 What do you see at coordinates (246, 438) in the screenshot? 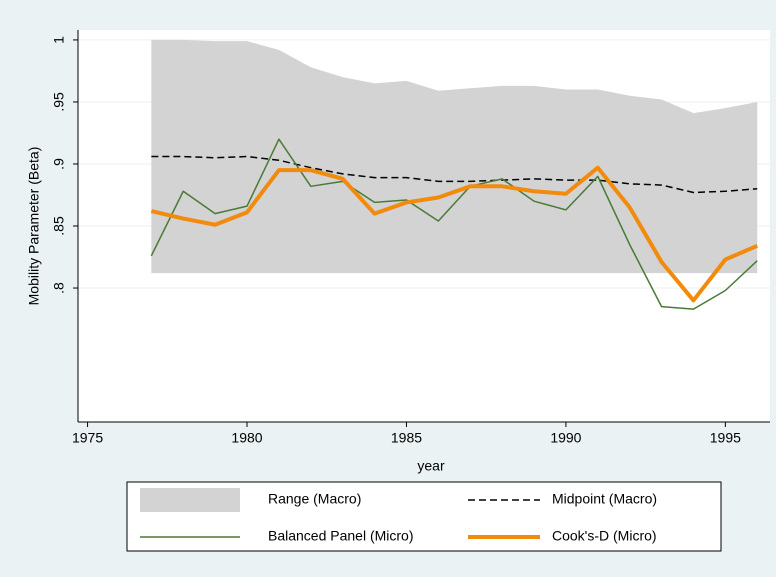
I see `x-tick-label: 1980` at bounding box center [246, 438].